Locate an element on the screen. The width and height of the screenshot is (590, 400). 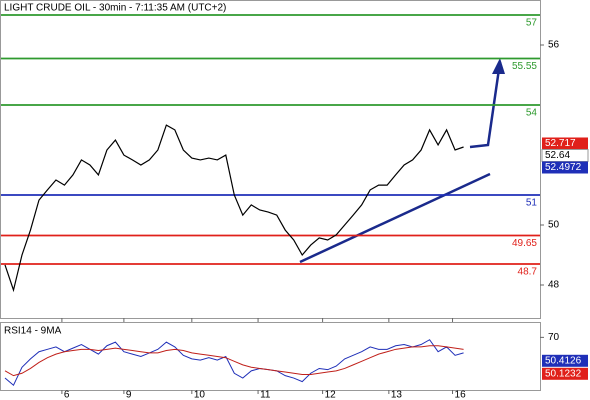
level-label: 48.7 is located at coordinates (528, 272).